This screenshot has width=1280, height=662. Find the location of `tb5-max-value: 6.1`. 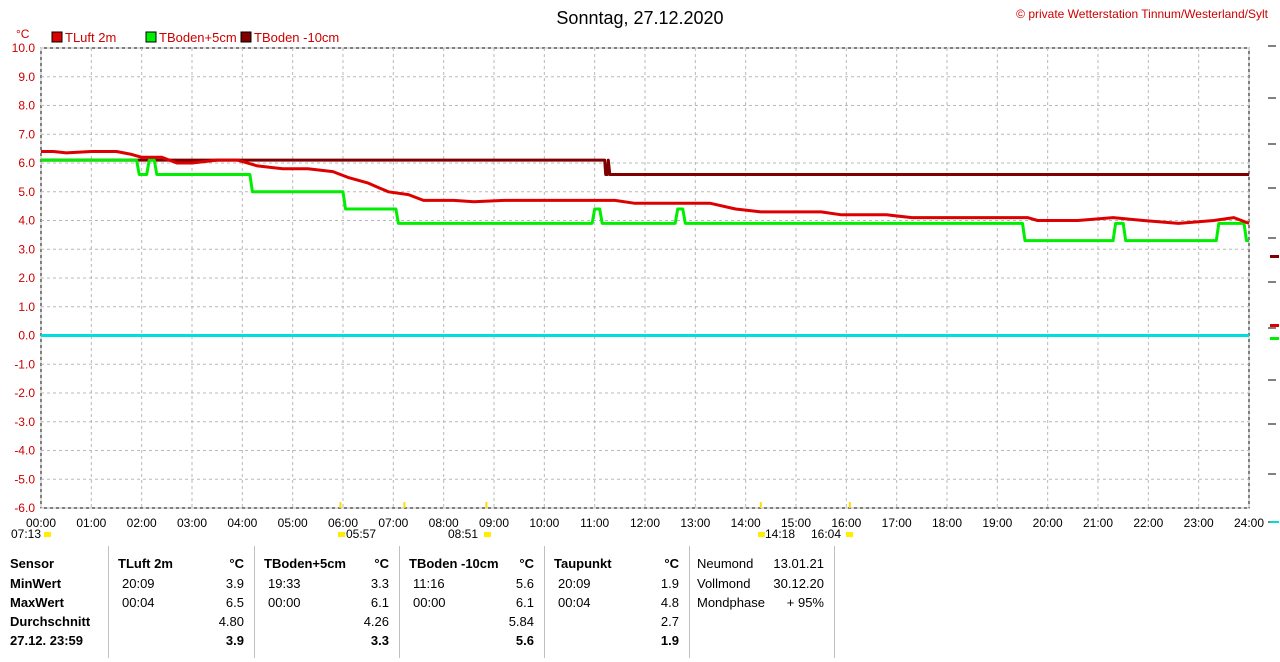

tb5-max-value: 6.1 is located at coordinates (379, 602).